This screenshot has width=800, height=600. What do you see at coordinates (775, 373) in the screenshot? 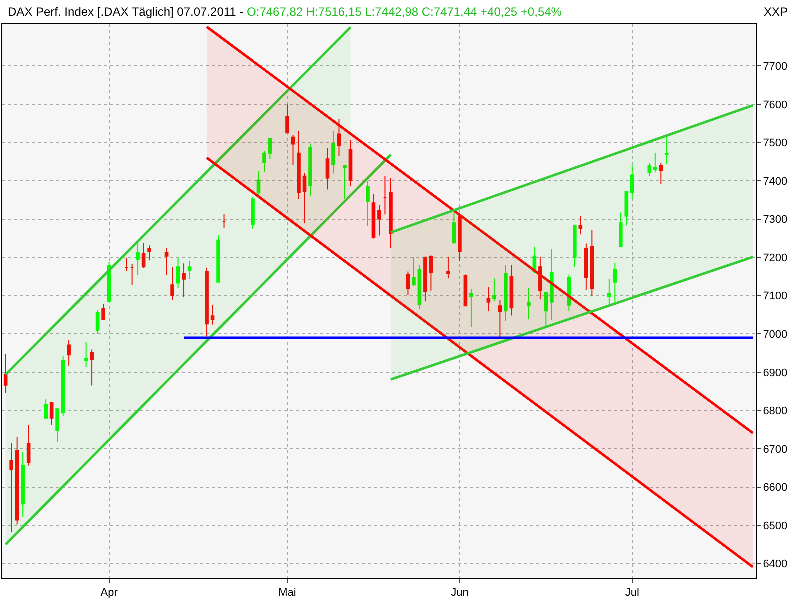
I see `y-tick-label: 6900` at bounding box center [775, 373].